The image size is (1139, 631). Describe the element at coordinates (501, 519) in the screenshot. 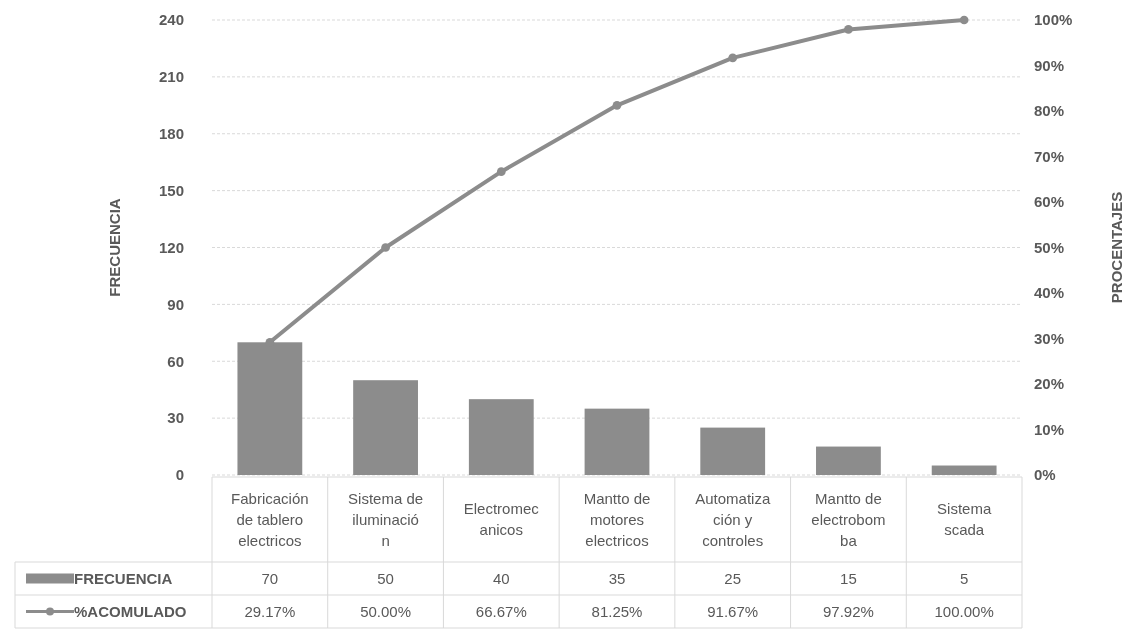

I see `x-tick-label: Electromec anicos` at that location.